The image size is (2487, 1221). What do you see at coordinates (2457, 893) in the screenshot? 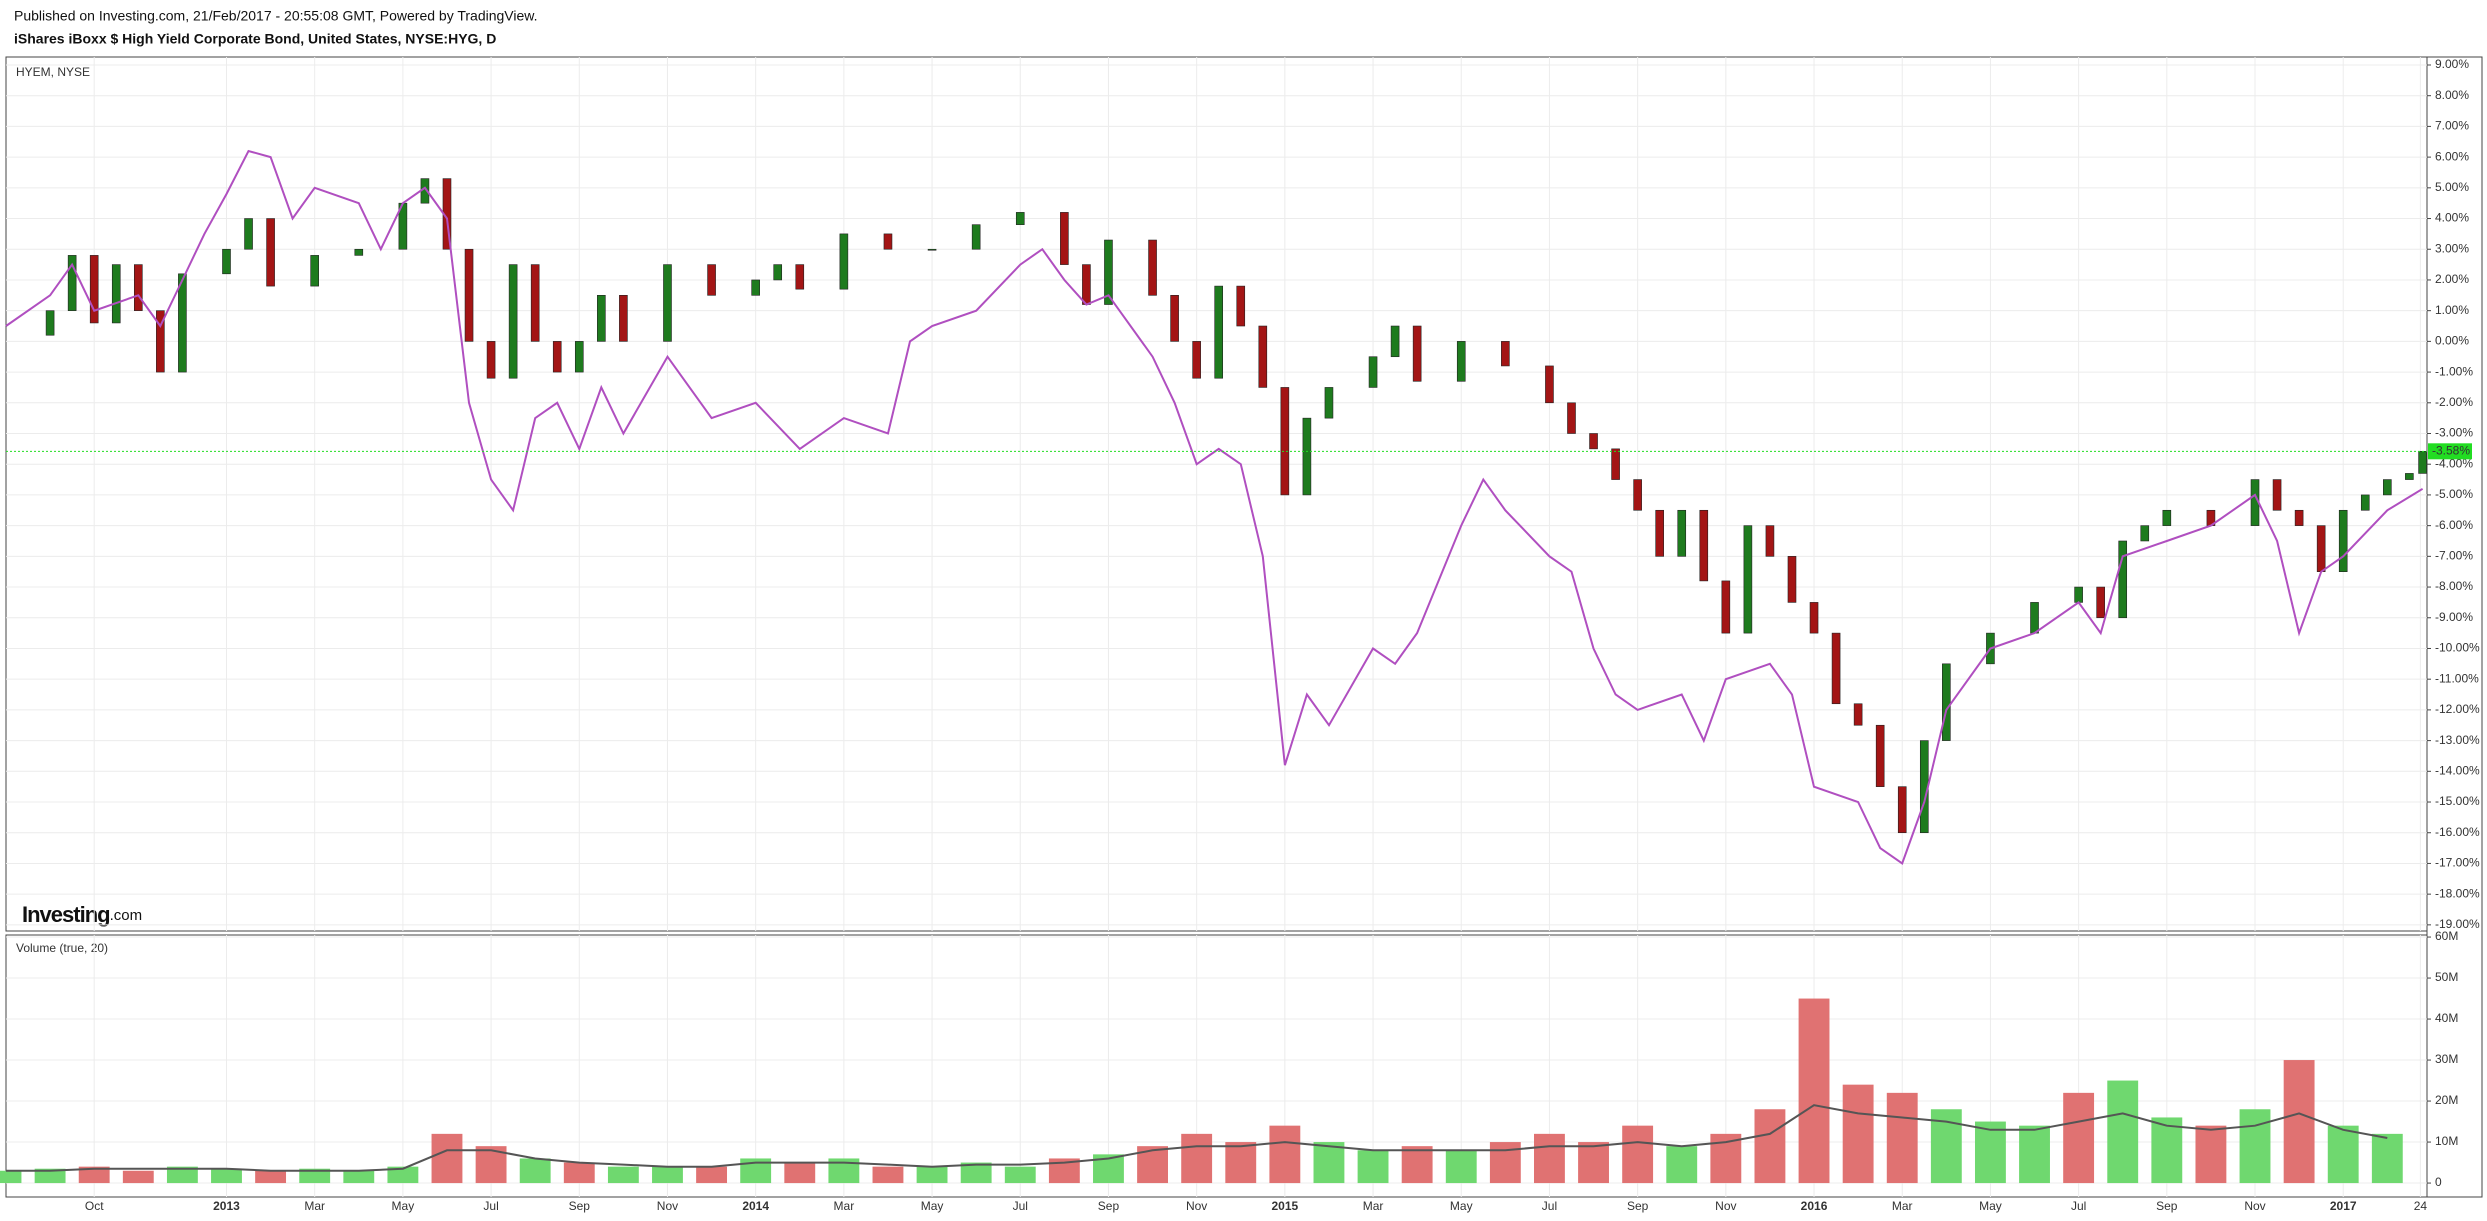
I see `y-tick-label: -18.00%` at bounding box center [2457, 893].